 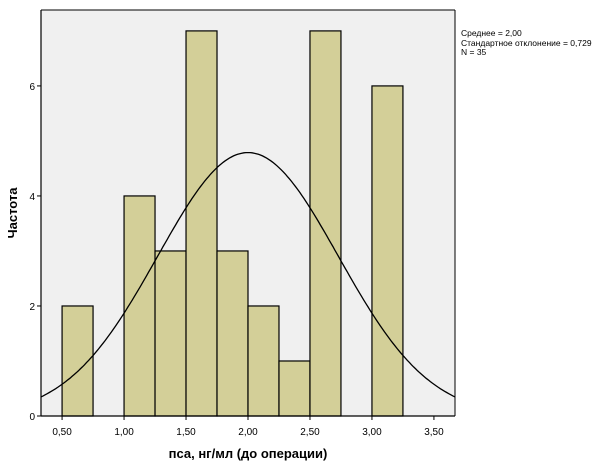 I want to click on x-tick-label: 2,50, so click(x=310, y=432).